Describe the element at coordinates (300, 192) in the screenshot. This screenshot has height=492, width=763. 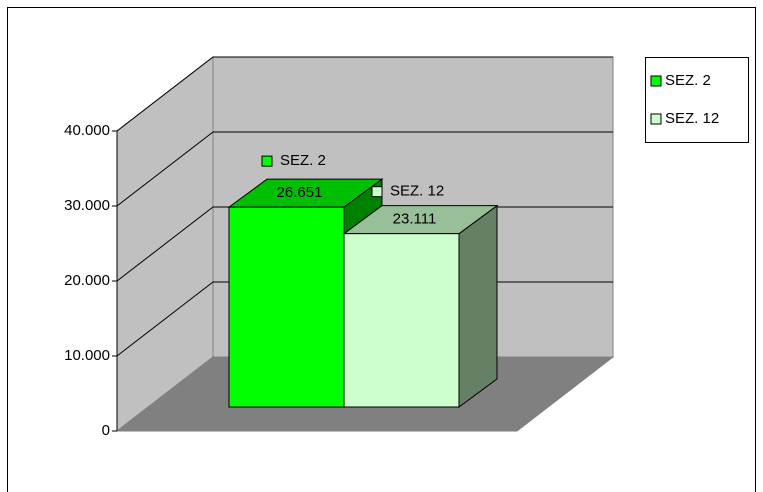
I see `value-label: 26.651` at that location.